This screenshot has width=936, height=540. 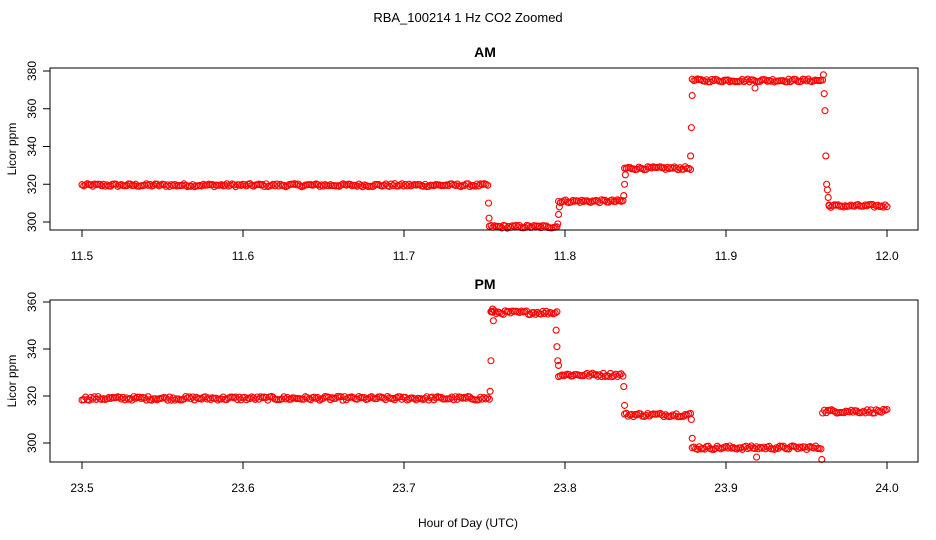 What do you see at coordinates (38, 372) in the screenshot?
I see `panel-pm-y-axis: 300 320 340 360` at bounding box center [38, 372].